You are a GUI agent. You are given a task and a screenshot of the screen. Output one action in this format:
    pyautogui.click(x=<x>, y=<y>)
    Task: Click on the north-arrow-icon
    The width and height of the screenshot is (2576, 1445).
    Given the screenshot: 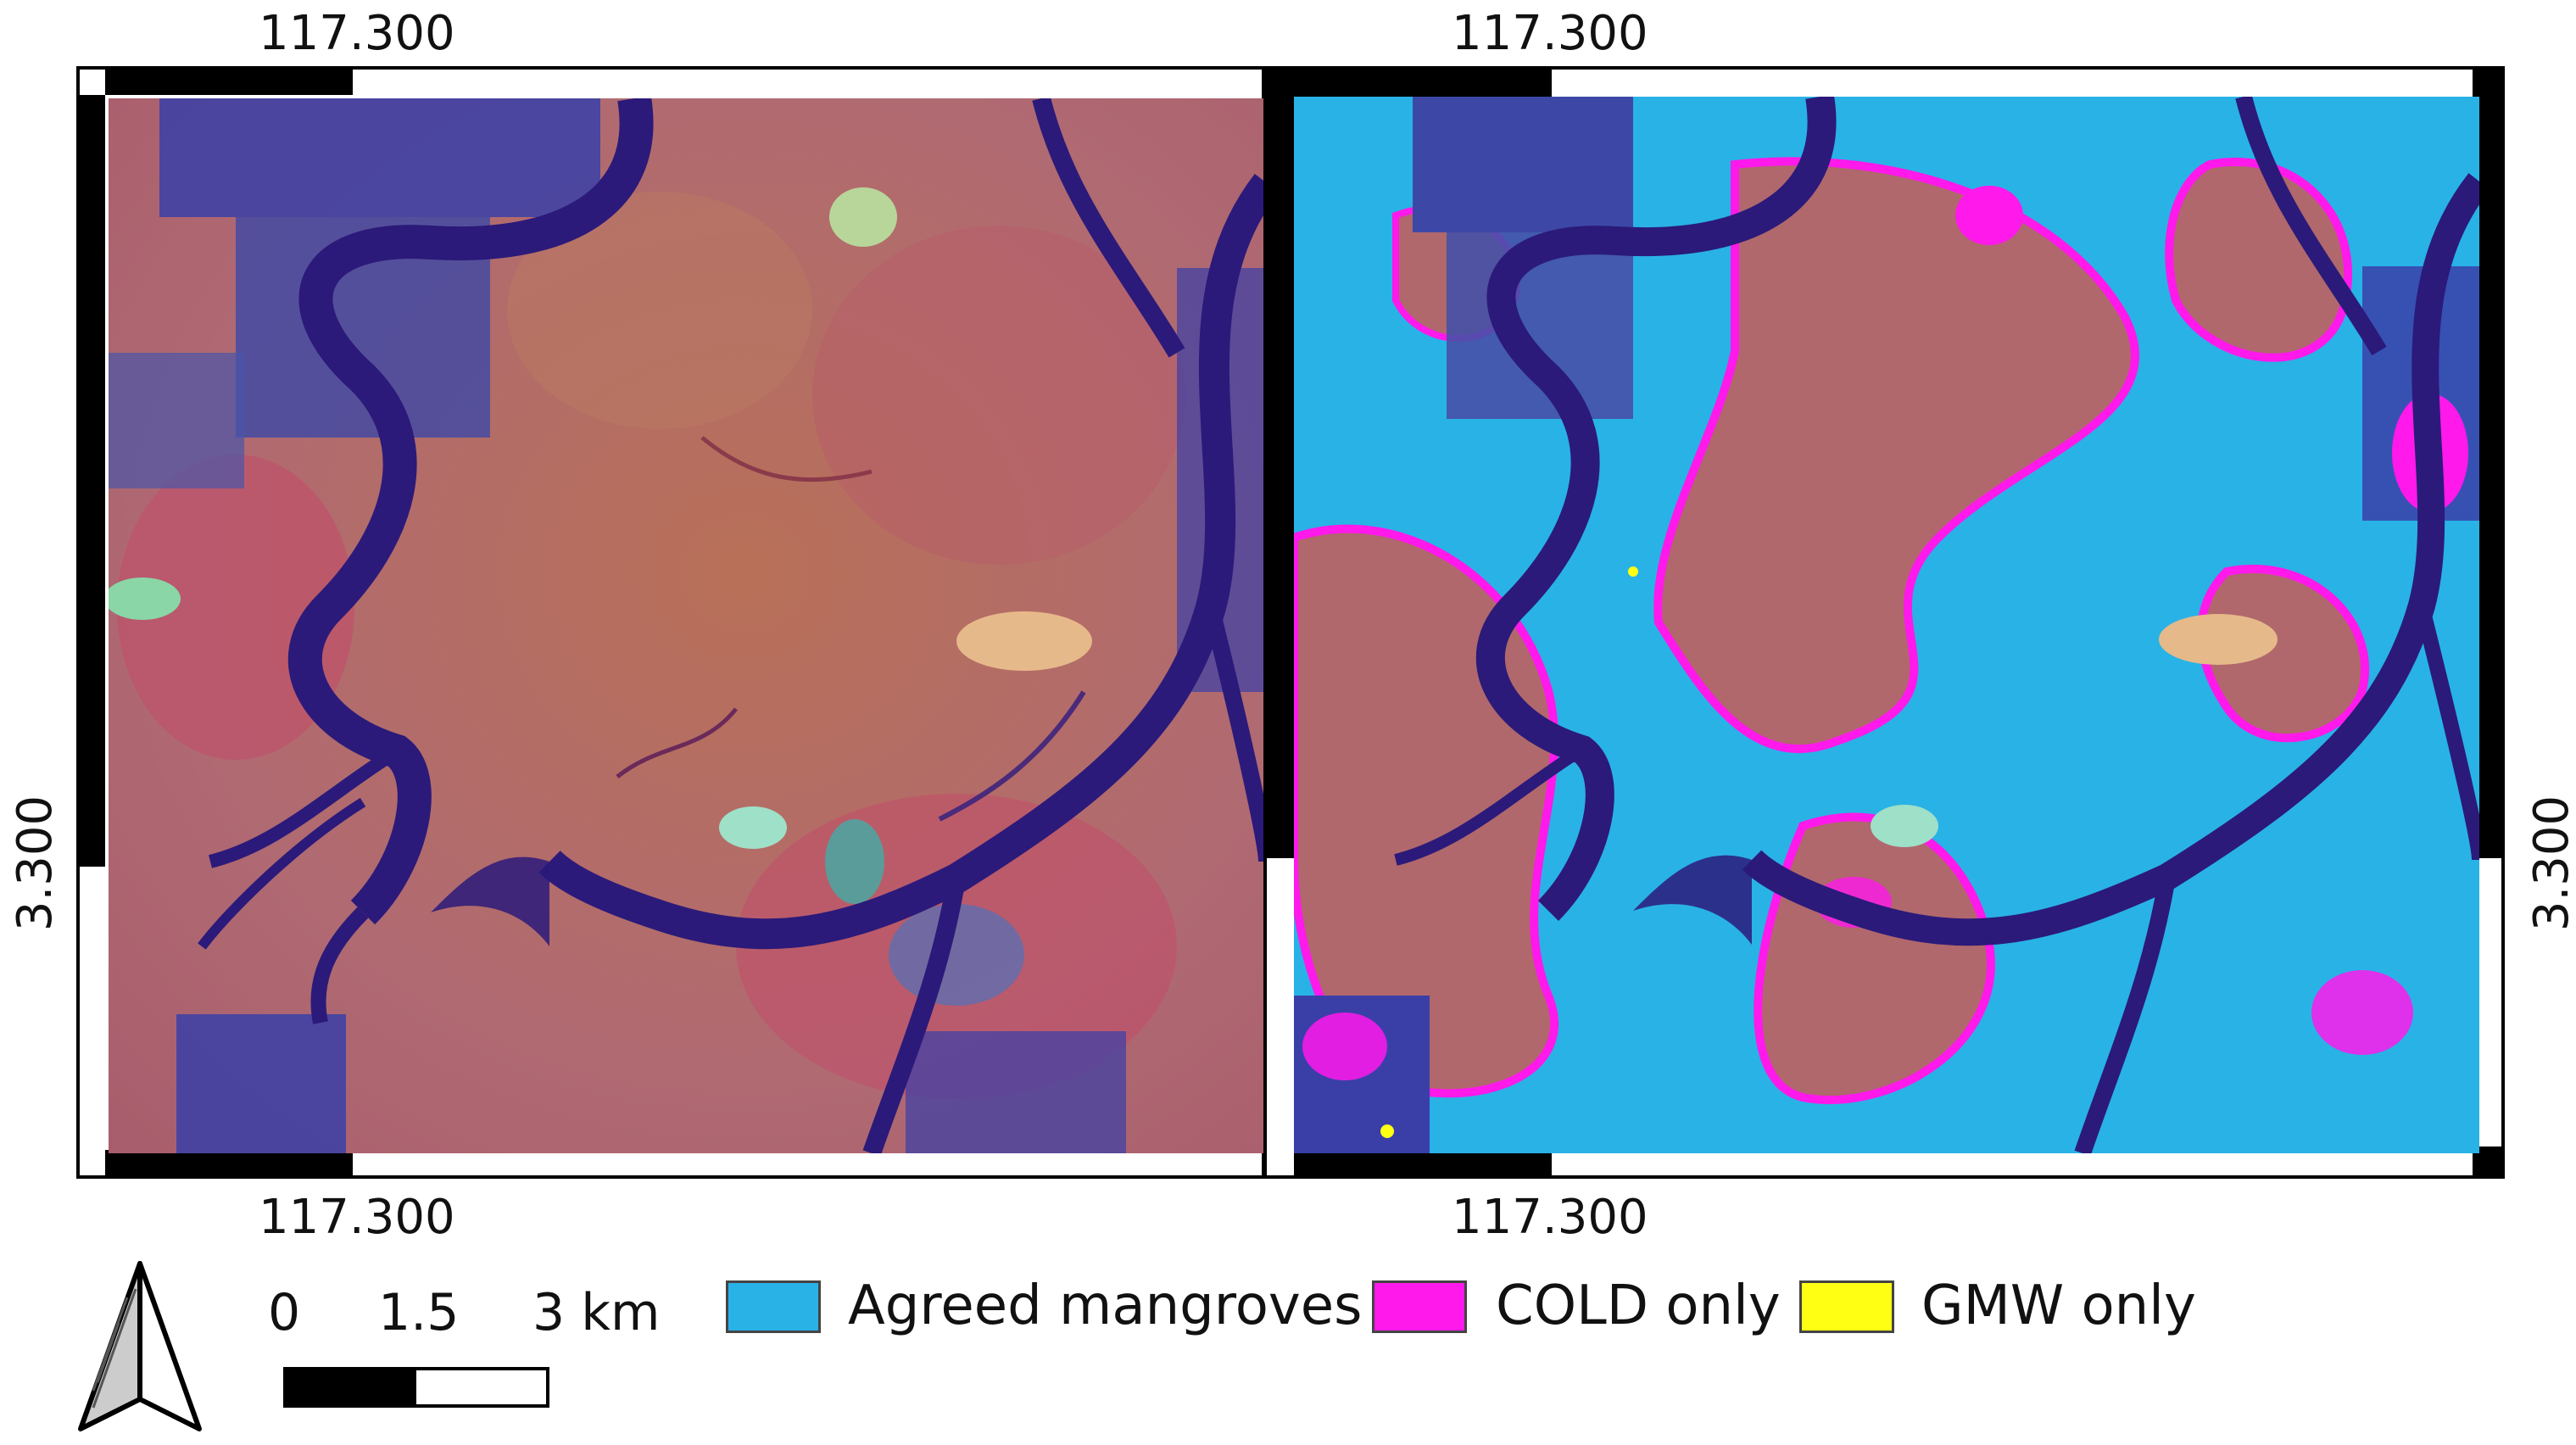 What is the action you would take?
    pyautogui.click(x=140, y=1348)
    